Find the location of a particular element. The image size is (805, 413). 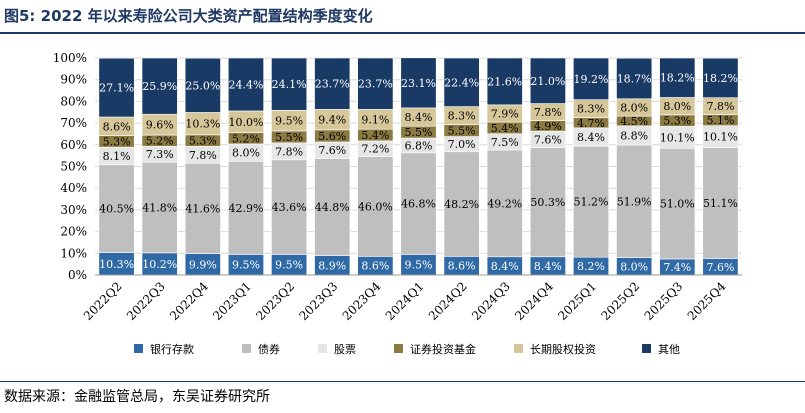

data-label: 48.2% is located at coordinates (461, 204).